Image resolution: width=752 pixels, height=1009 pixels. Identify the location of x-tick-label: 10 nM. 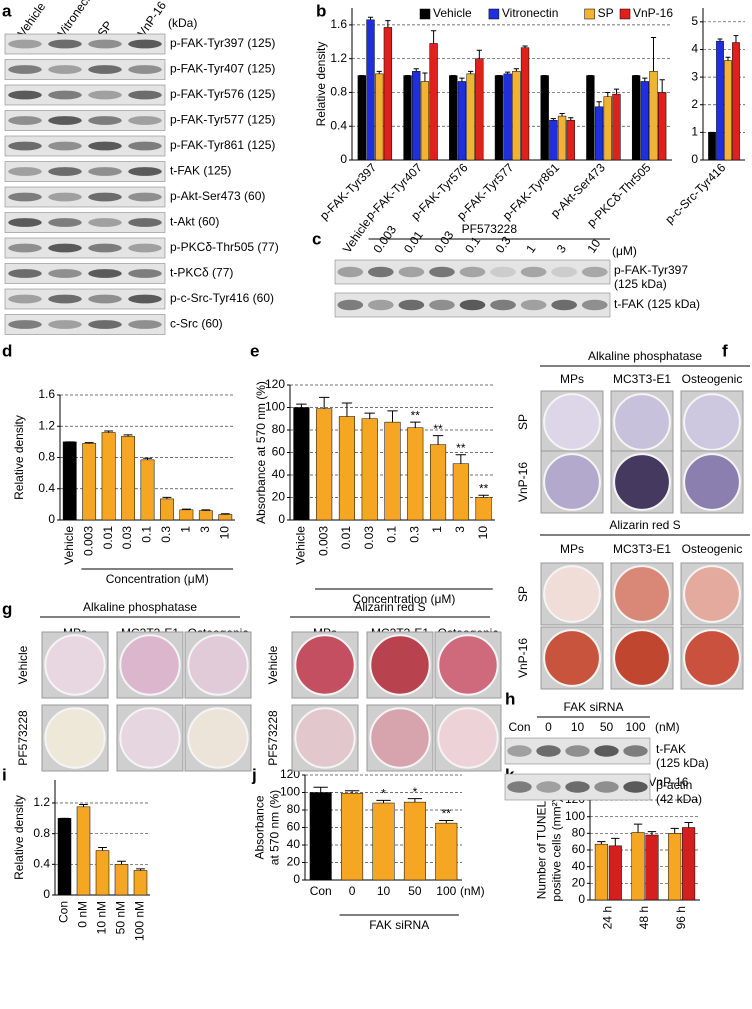
(102, 917).